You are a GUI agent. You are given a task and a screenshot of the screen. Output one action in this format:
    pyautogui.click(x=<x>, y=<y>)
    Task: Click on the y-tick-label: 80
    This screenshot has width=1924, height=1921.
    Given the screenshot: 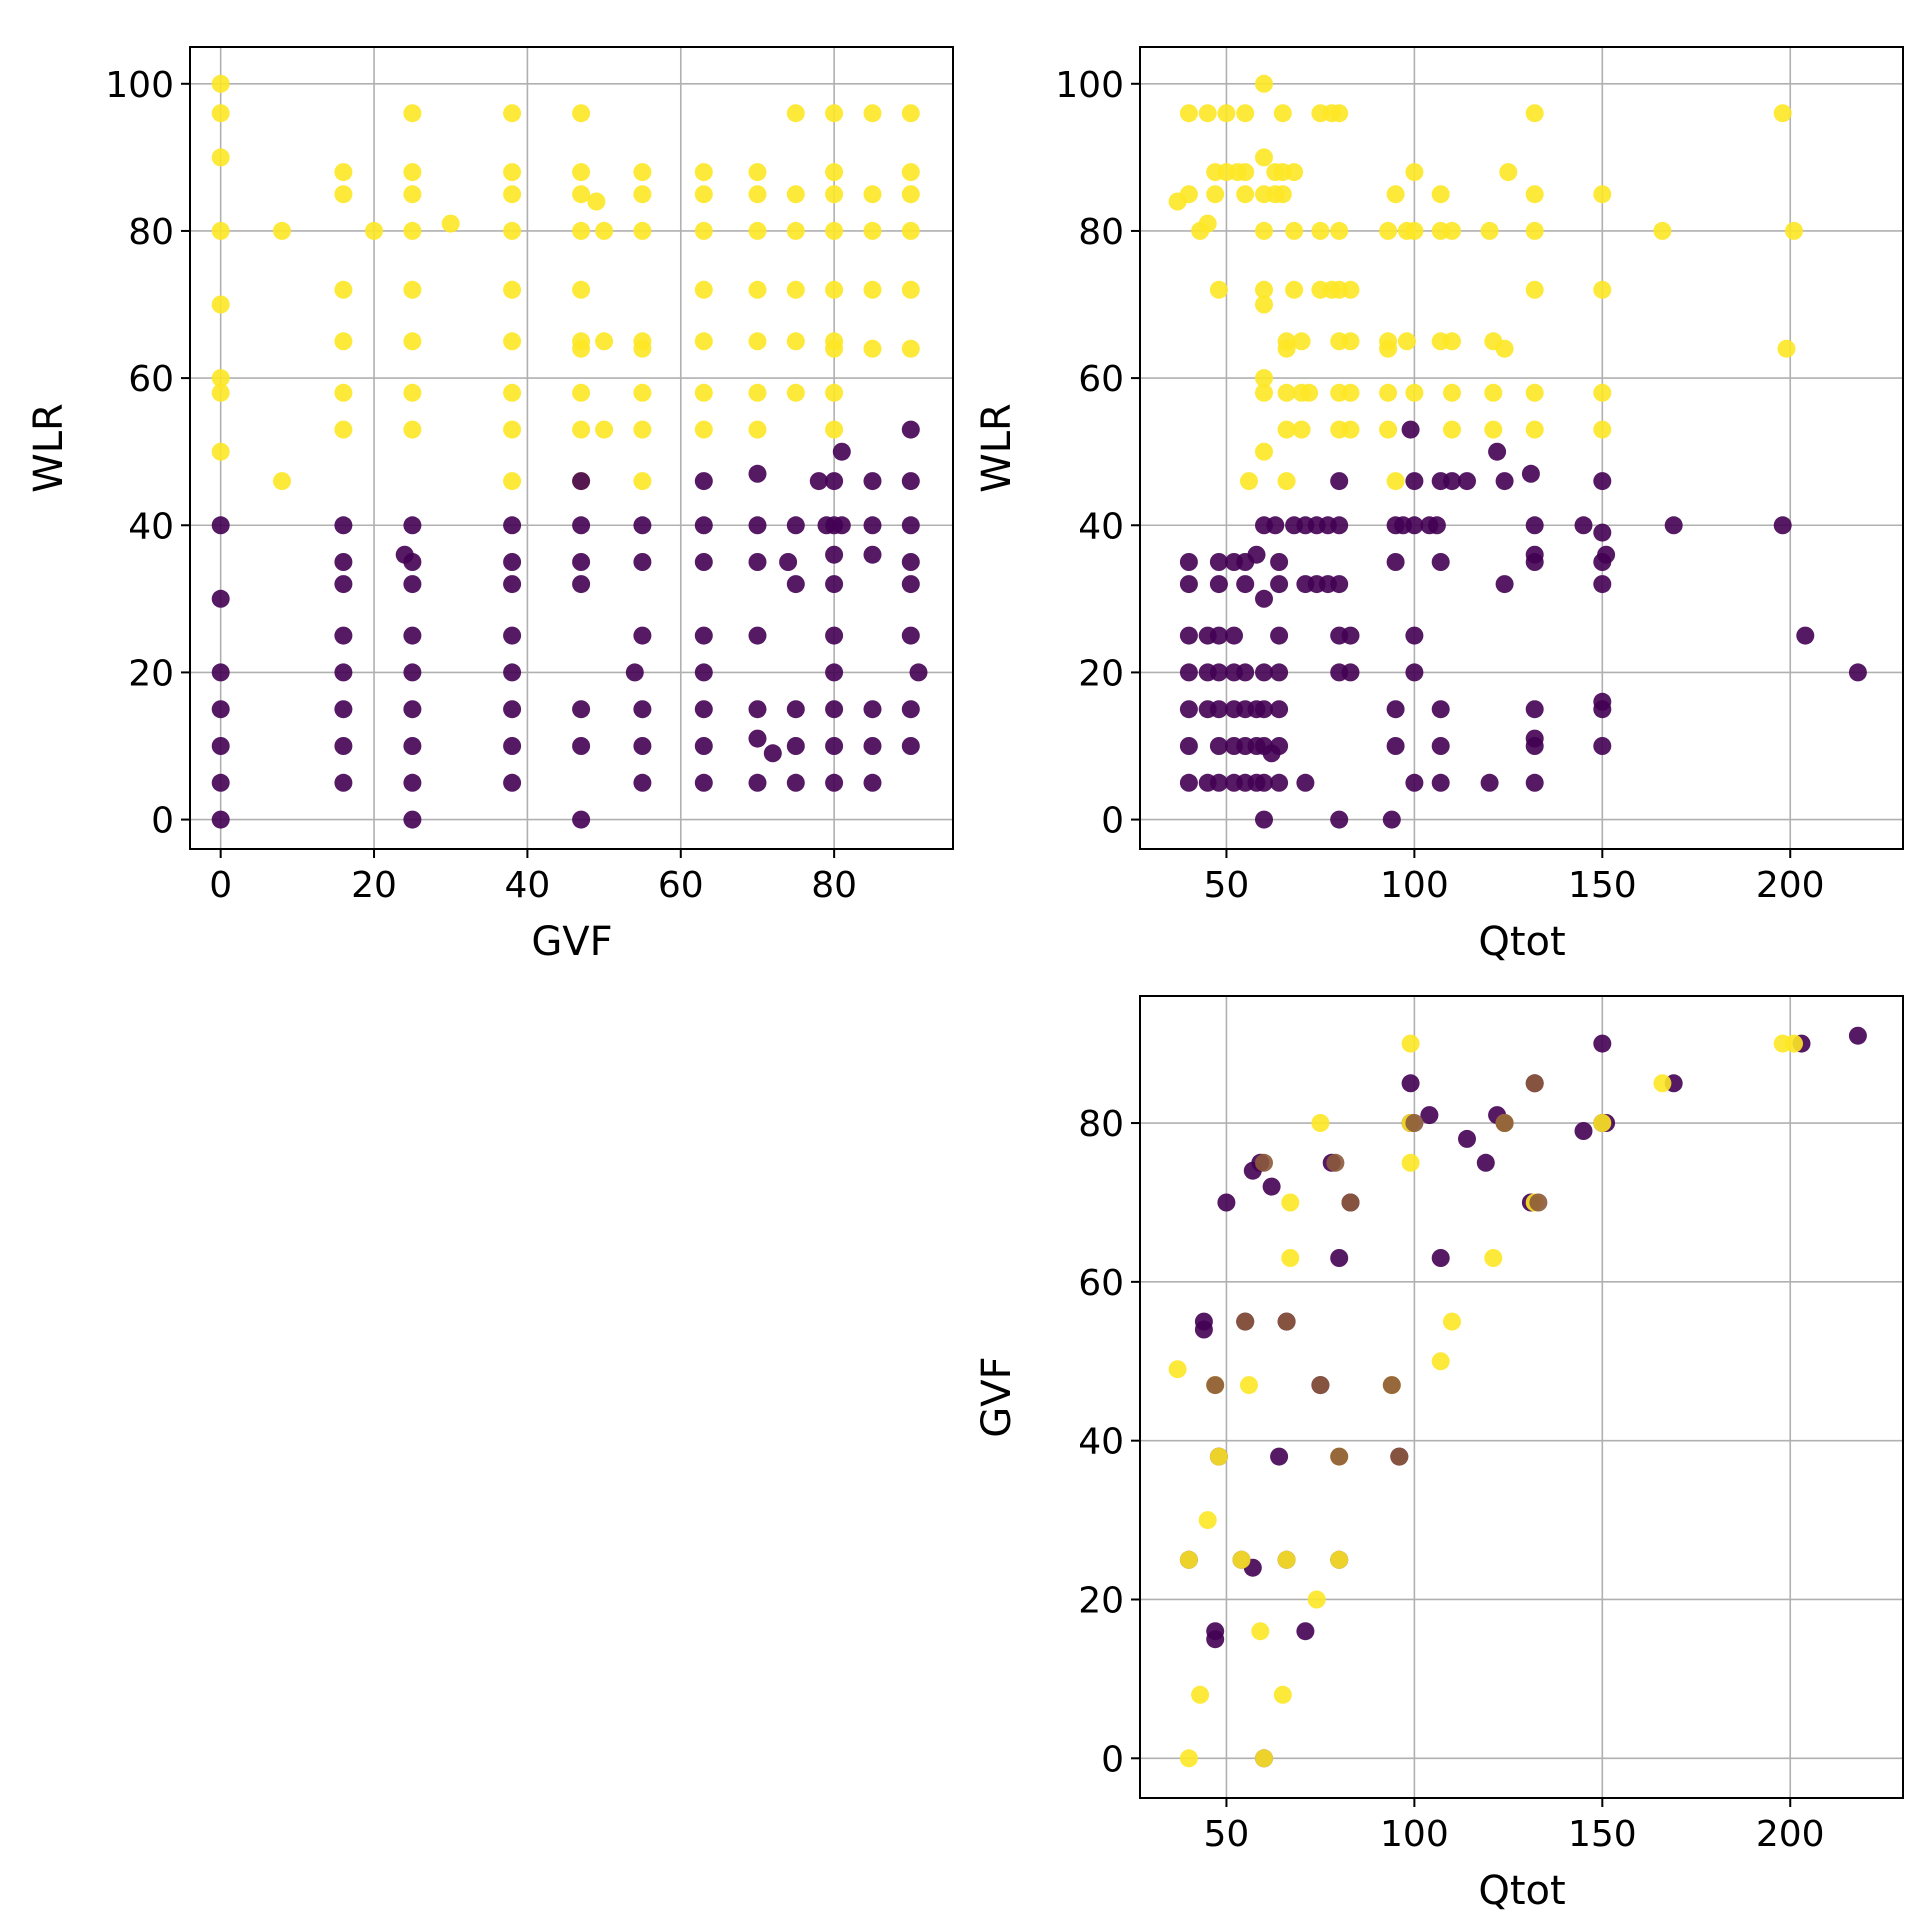 What is the action you would take?
    pyautogui.click(x=1101, y=232)
    